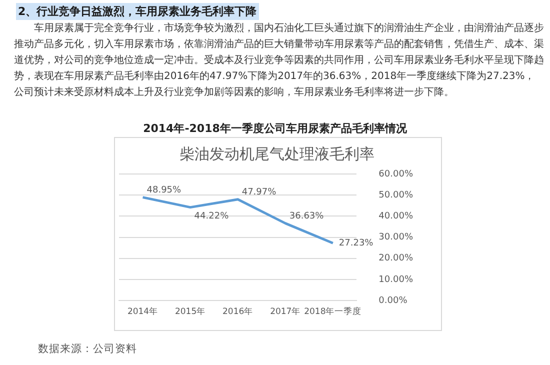  What do you see at coordinates (137, 11) in the screenshot?
I see `text: 2、行业竞争日益激烈，车用尿素业务毛利率下降` at bounding box center [137, 11].